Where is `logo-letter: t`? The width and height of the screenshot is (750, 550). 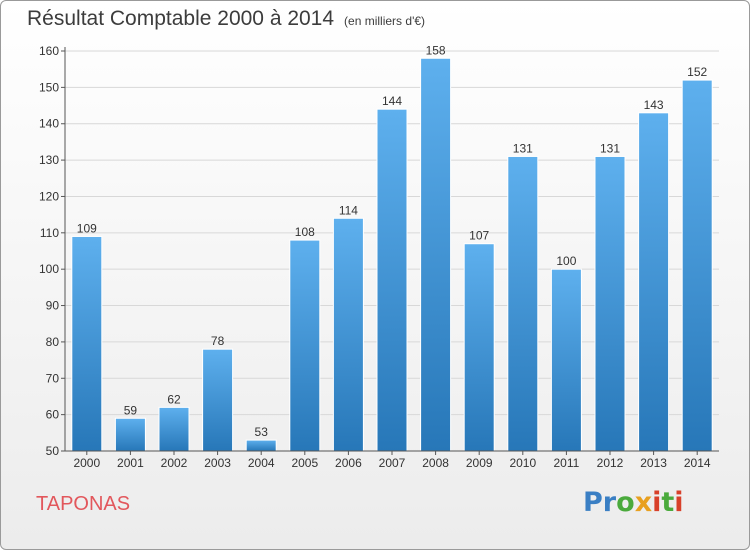
logo-letter: t is located at coordinates (668, 502).